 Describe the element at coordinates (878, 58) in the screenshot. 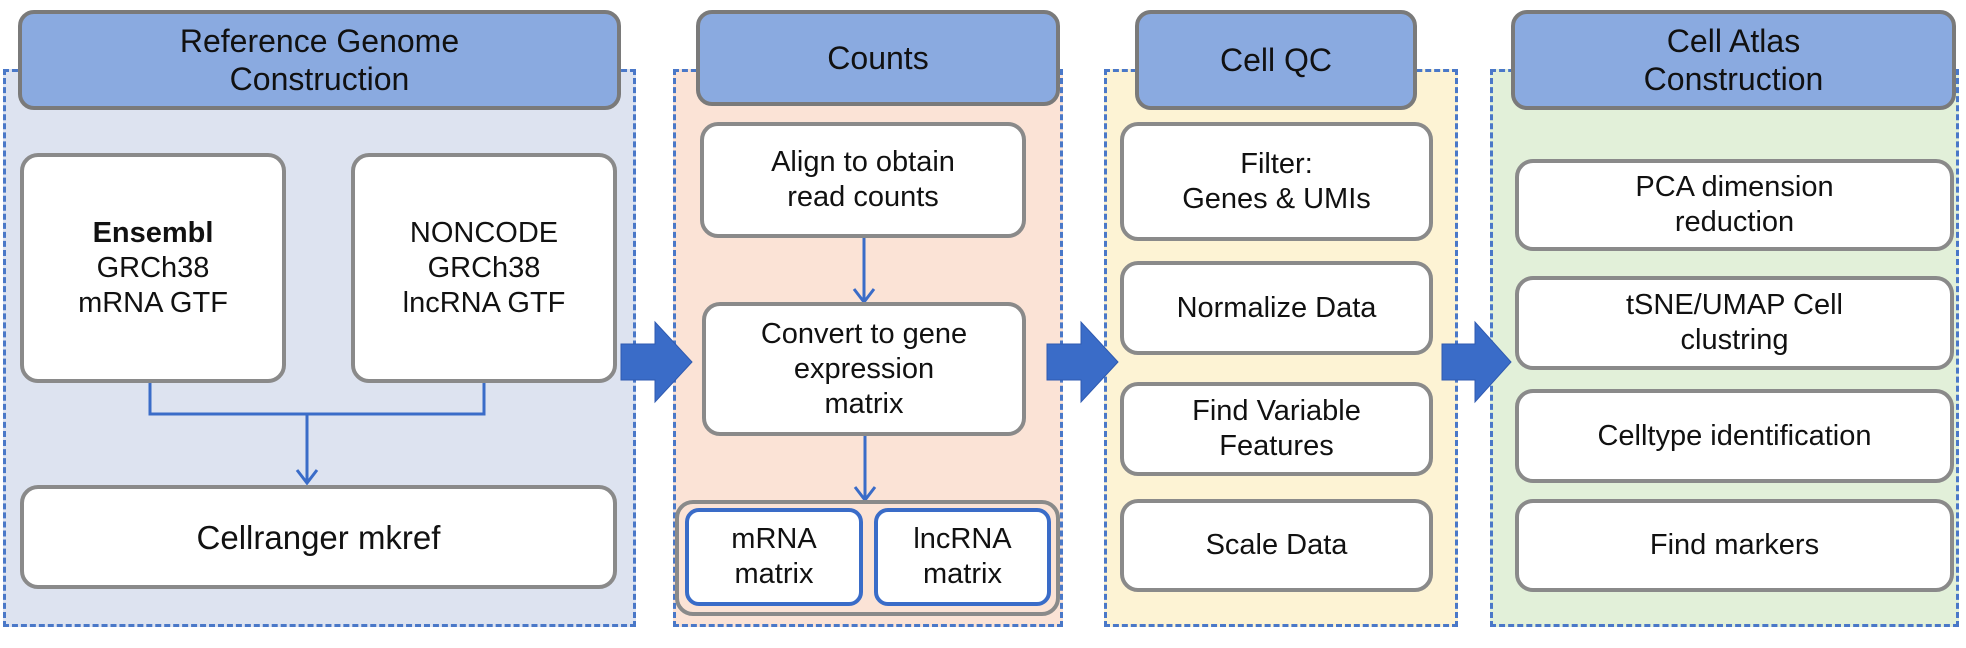

I see `counts-header: Counts` at that location.